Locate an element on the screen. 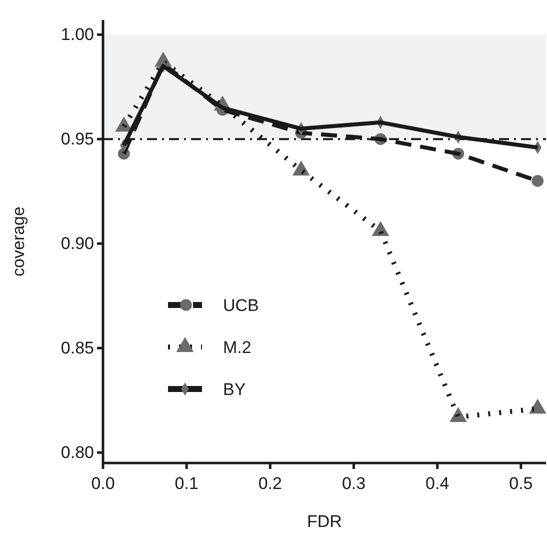  x-tick-label: 0.1 is located at coordinates (186, 483).